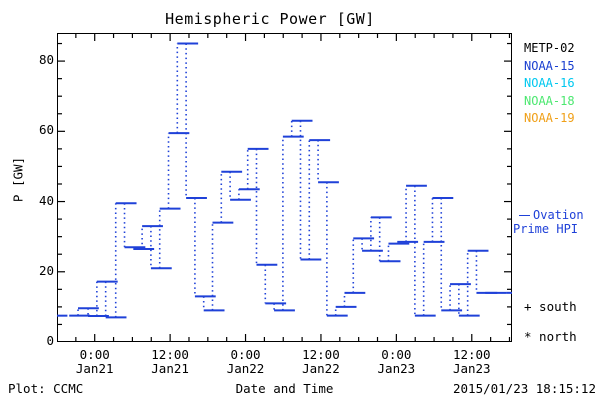 This screenshot has width=600, height=400. I want to click on x-axis-title: Date and Time, so click(284, 388).